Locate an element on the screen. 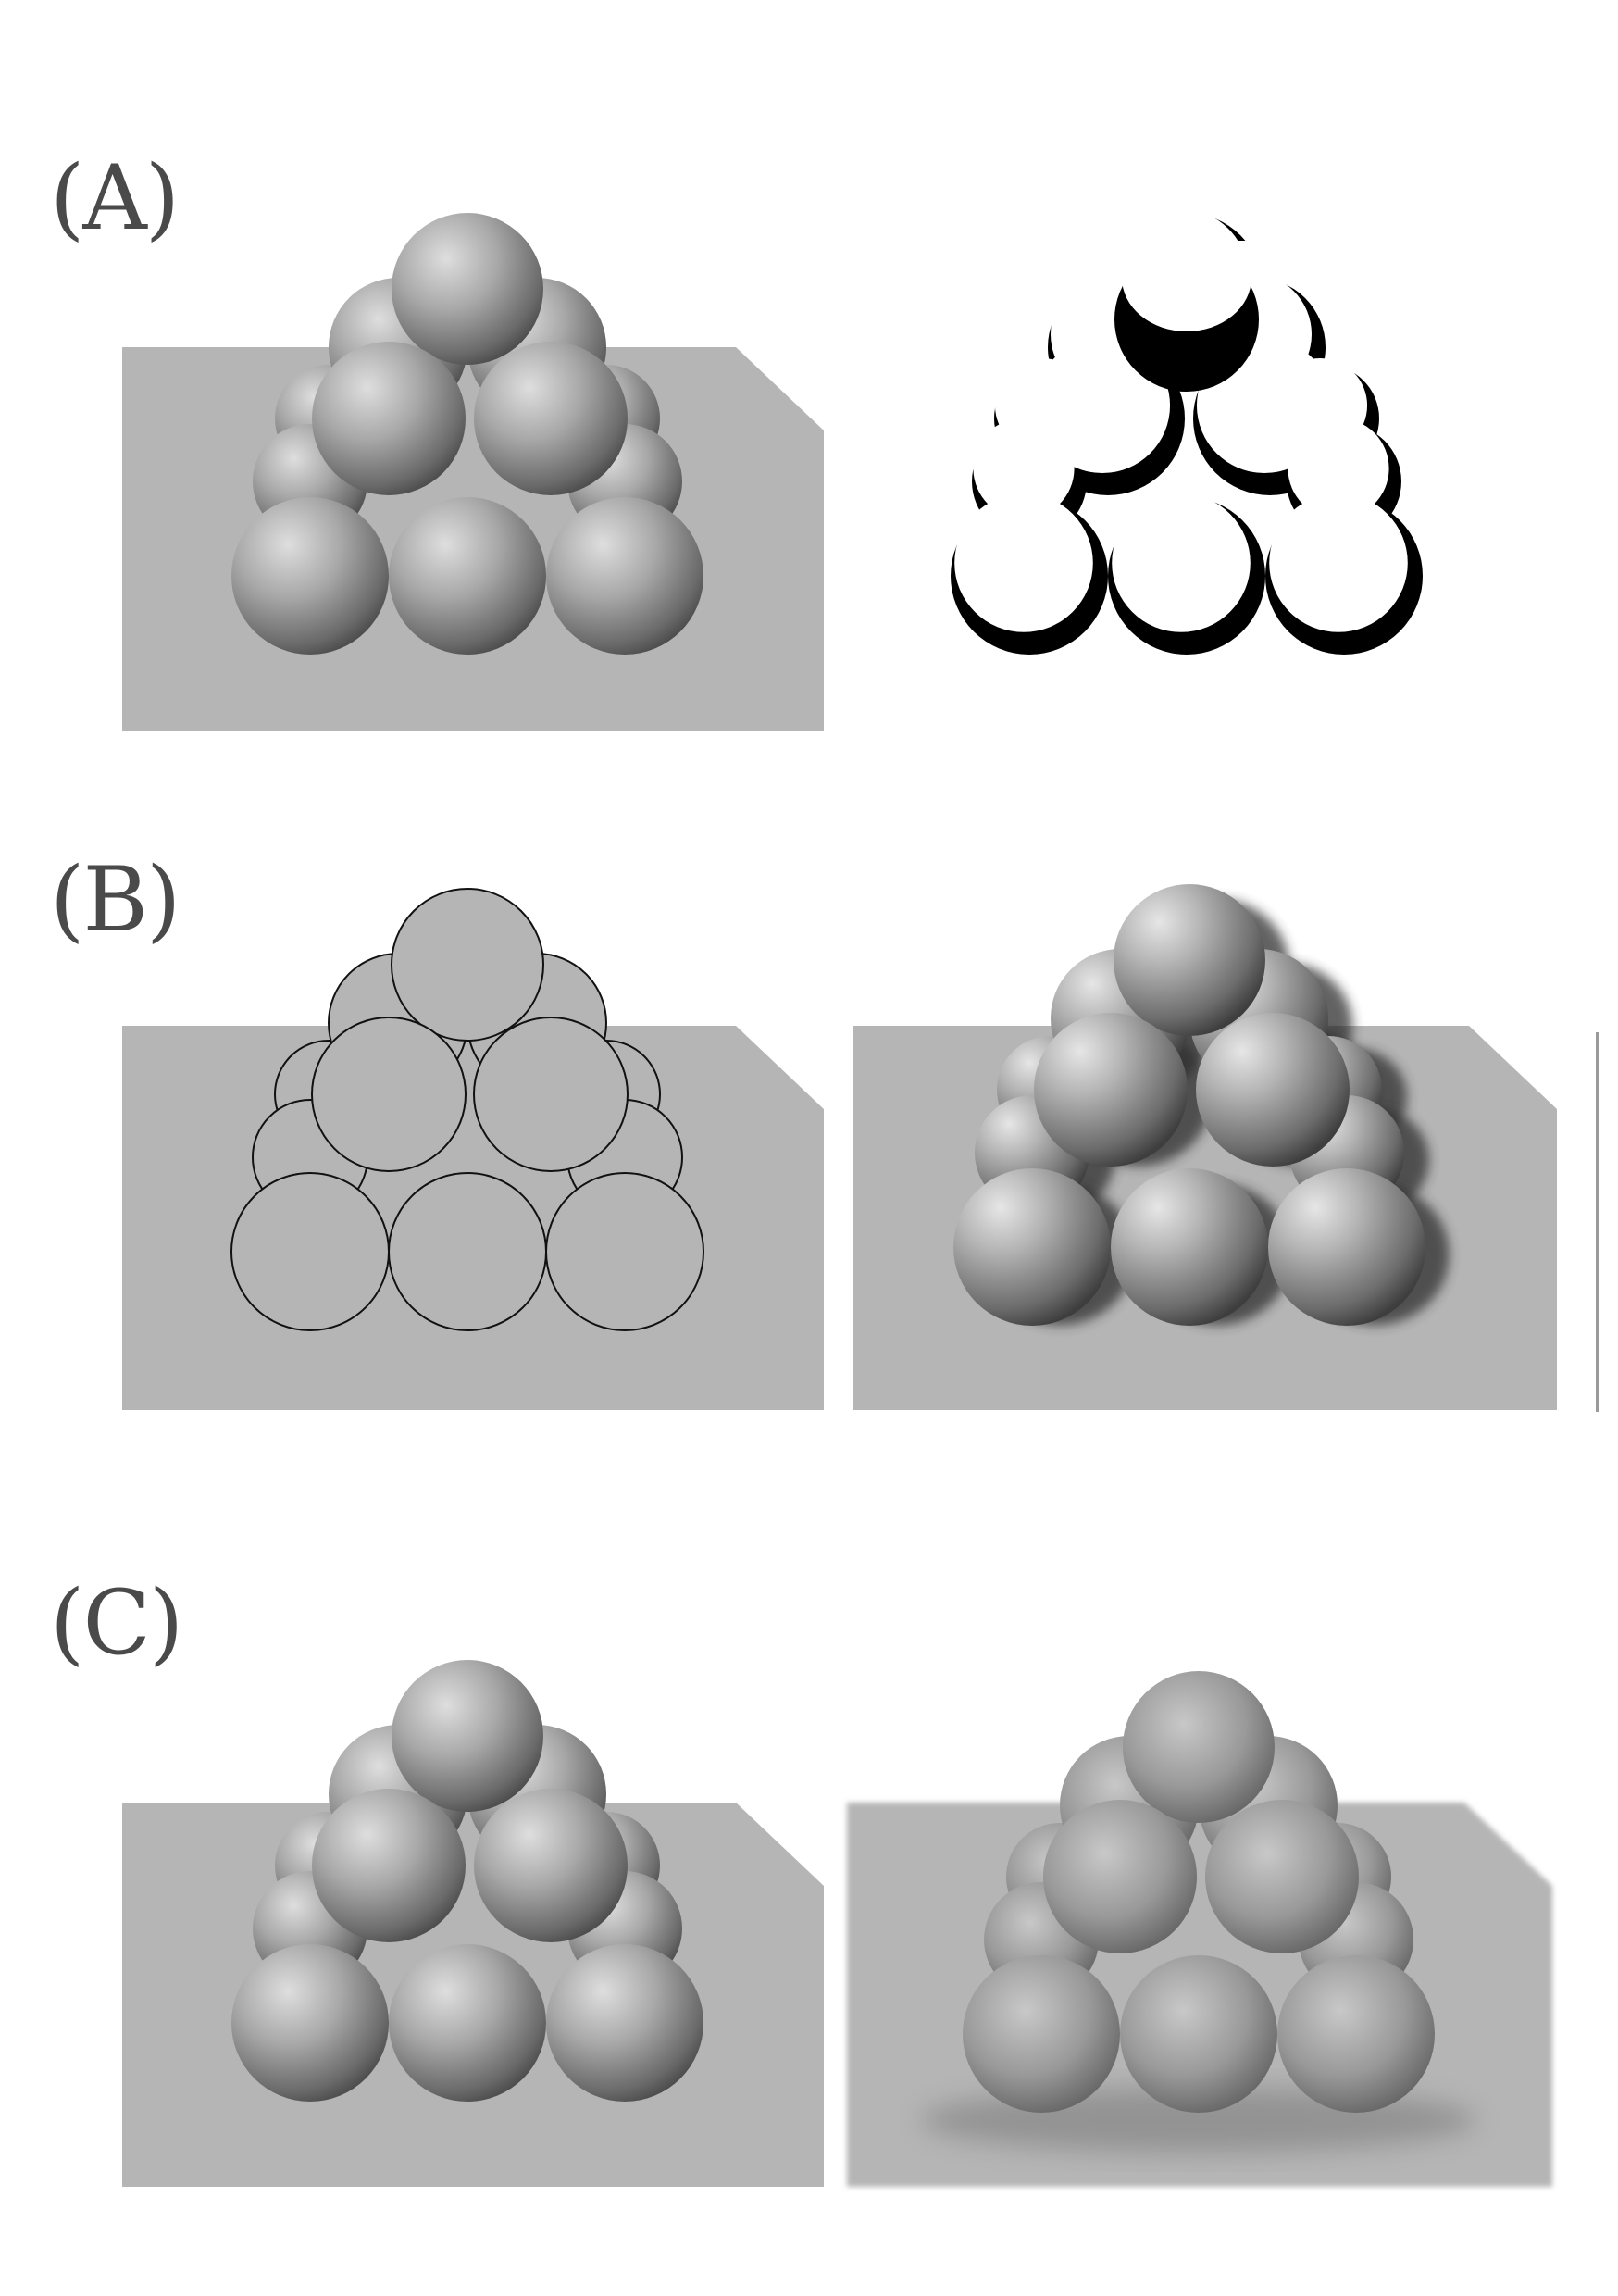  divider is located at coordinates (1597, 1222).